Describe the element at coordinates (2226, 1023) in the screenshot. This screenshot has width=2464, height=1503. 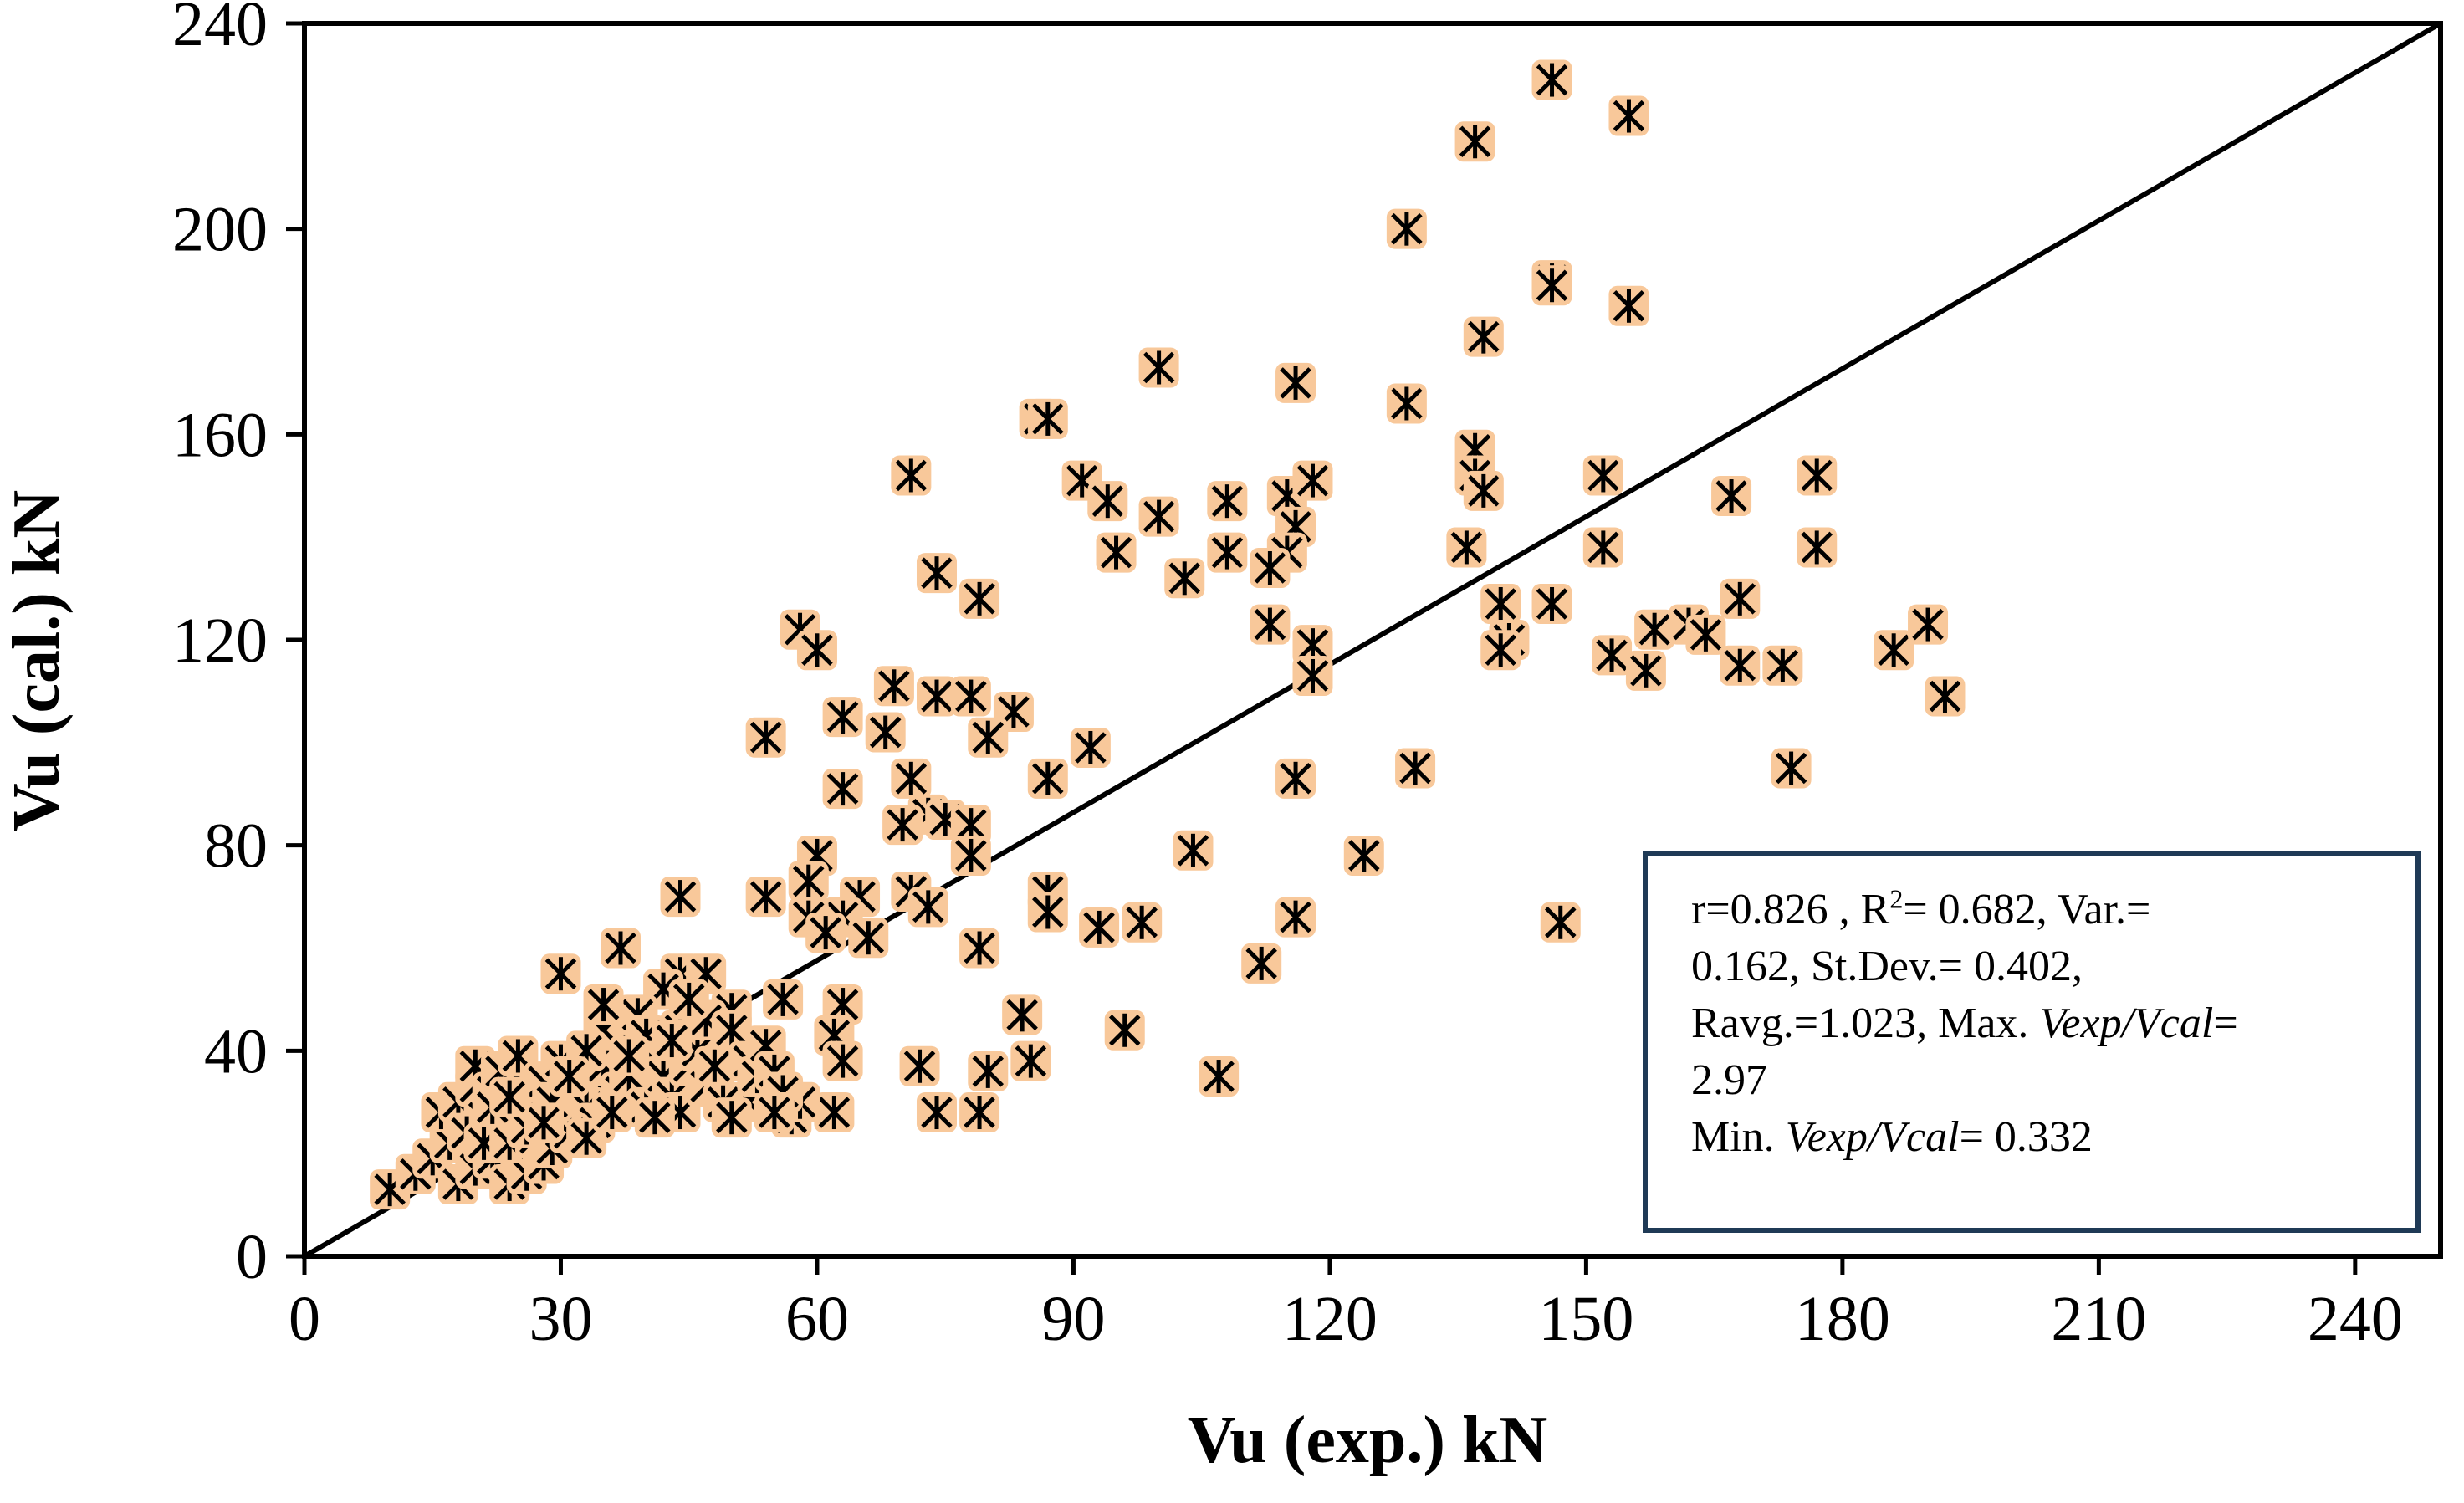
I see `stats-equals: =` at that location.